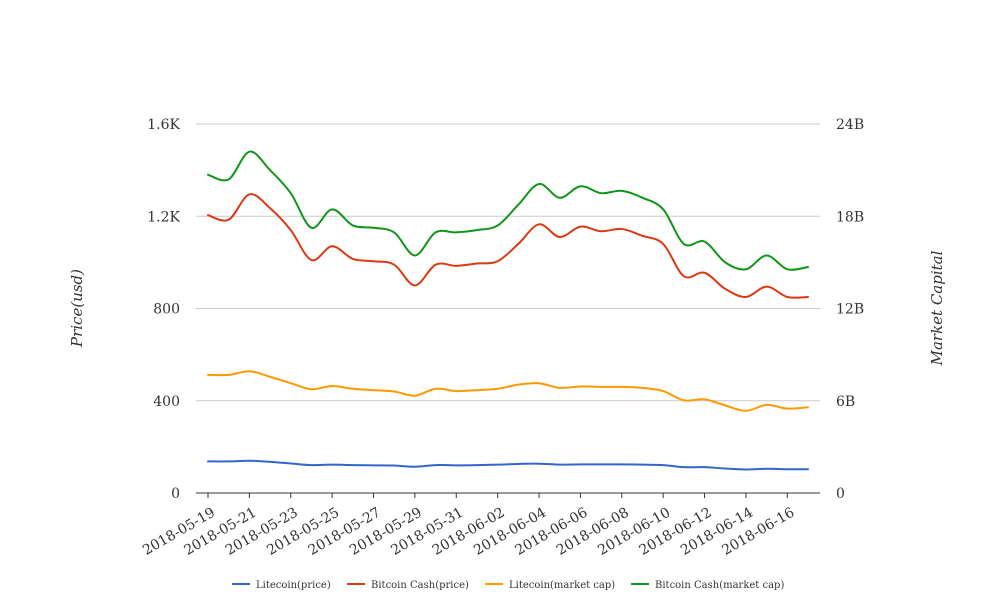 The width and height of the screenshot is (1008, 616). Describe the element at coordinates (850, 217) in the screenshot. I see `y-tick-label-right: 18B` at that location.